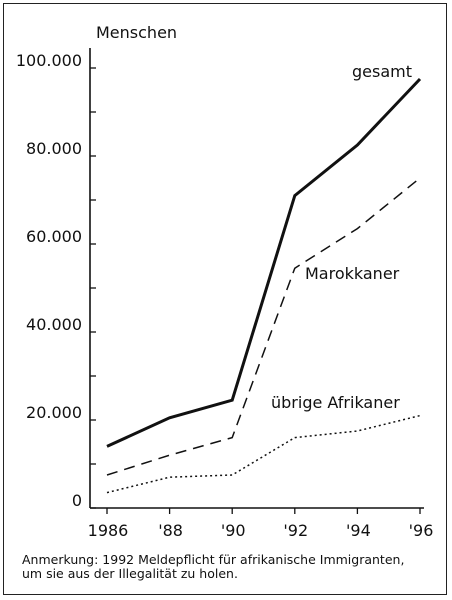 This screenshot has height=600, width=452. Describe the element at coordinates (421, 530) in the screenshot. I see `x-tick-label: '96` at that location.